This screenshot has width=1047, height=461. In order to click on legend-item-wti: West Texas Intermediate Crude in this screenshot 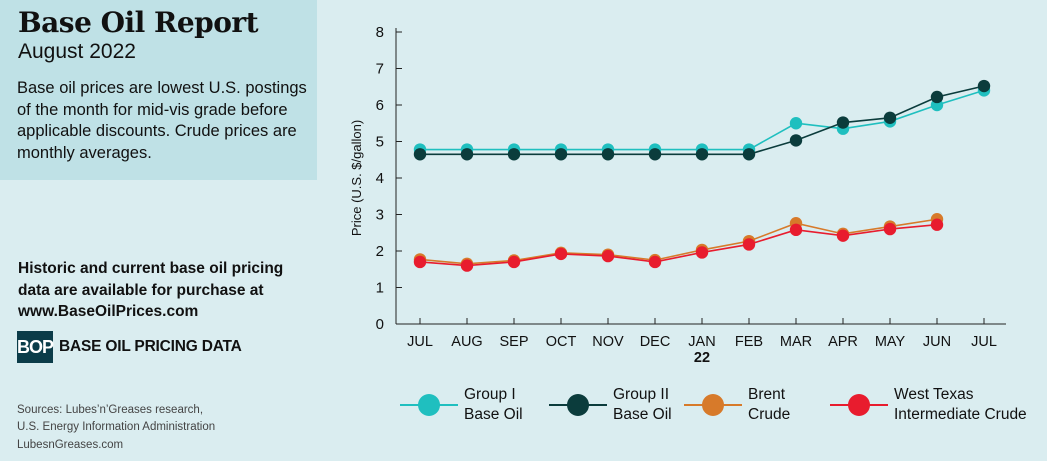, I will do `click(938, 405)`.